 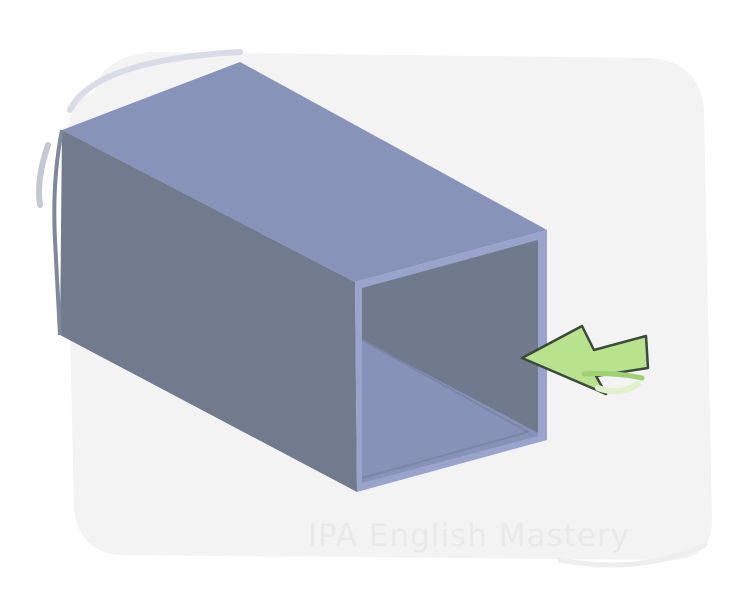 I want to click on watermark-text: IPA English Mastery, so click(x=469, y=536).